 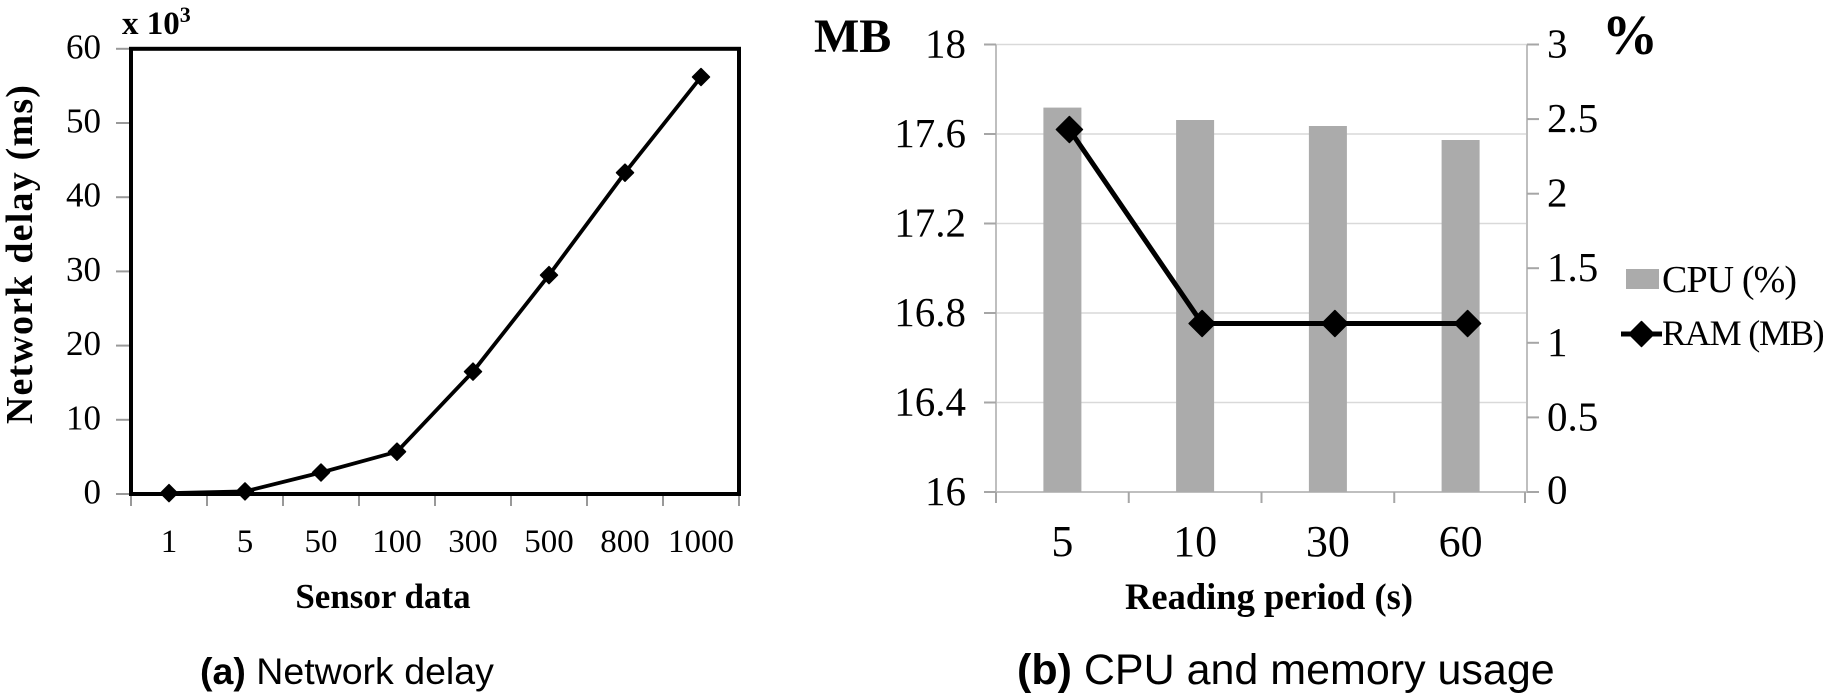 What do you see at coordinates (549, 542) in the screenshot?
I see `svg-text: 500` at bounding box center [549, 542].